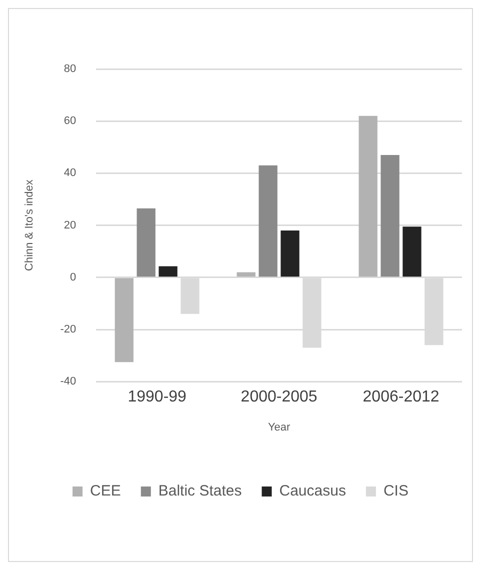  Describe the element at coordinates (70, 225) in the screenshot. I see `y-tick-label: 20` at that location.